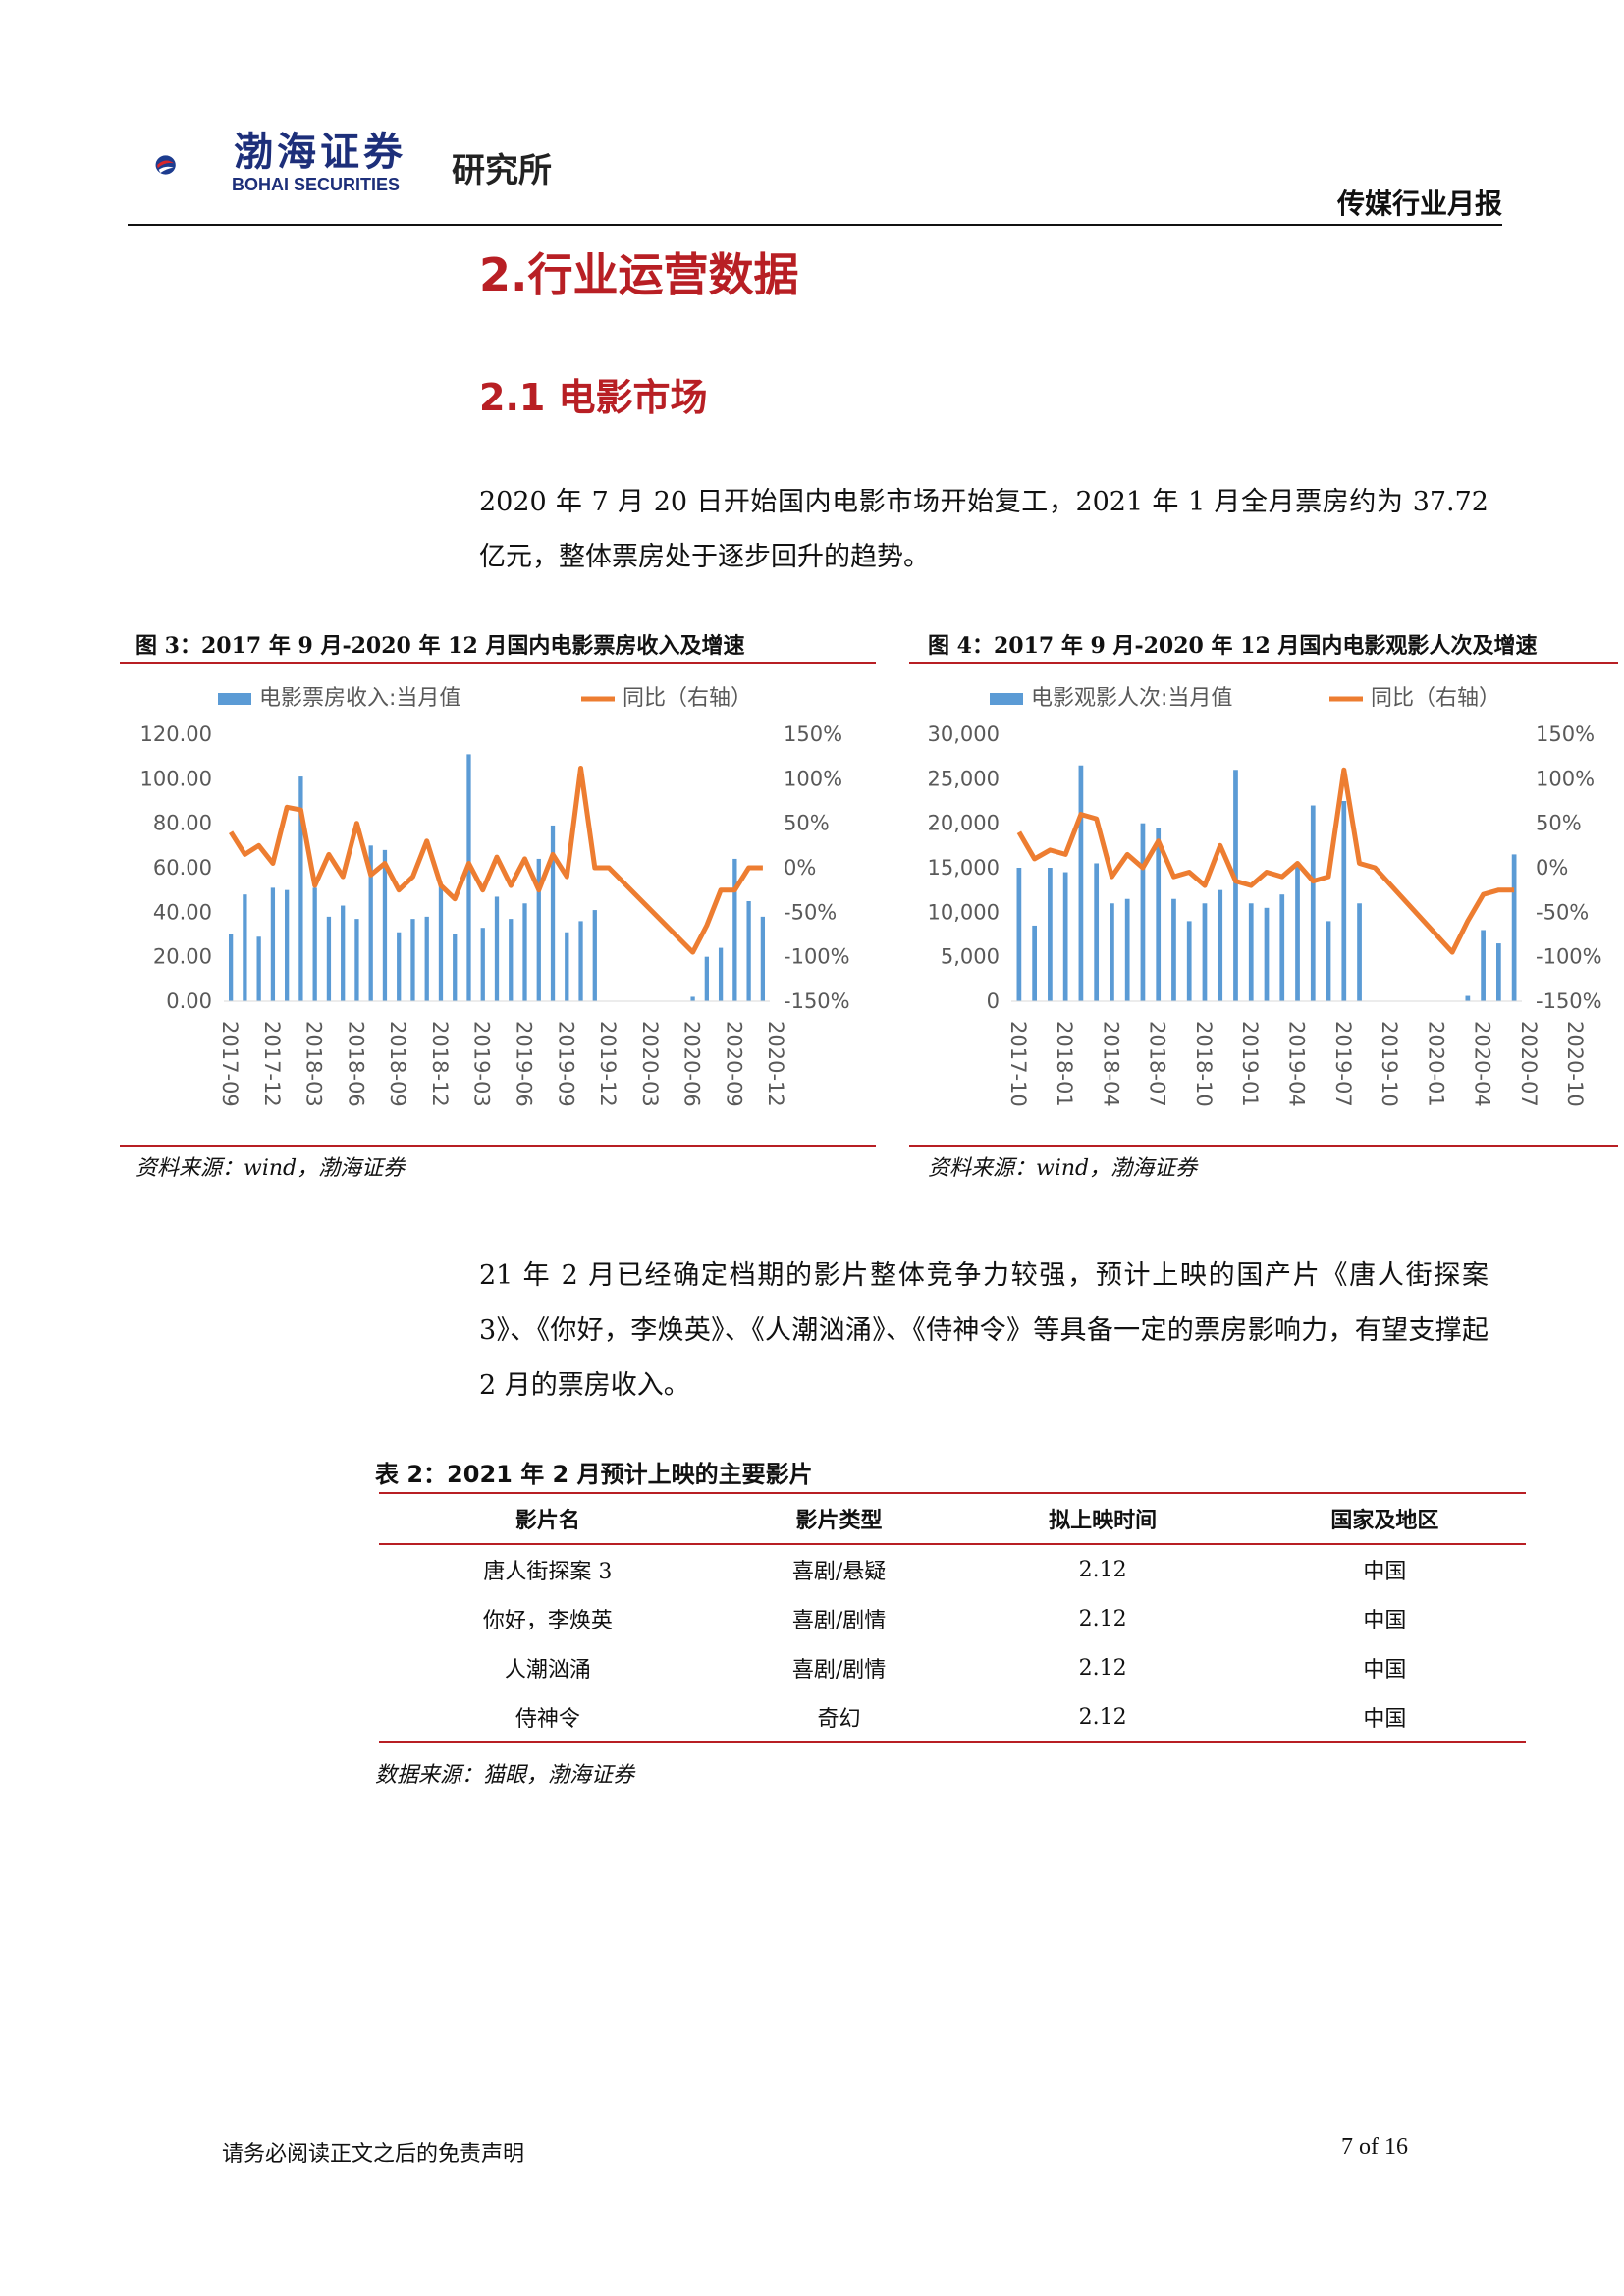 The height and width of the screenshot is (2296, 1624). I want to click on cell-genre: 喜剧/剧情, so click(839, 1621).